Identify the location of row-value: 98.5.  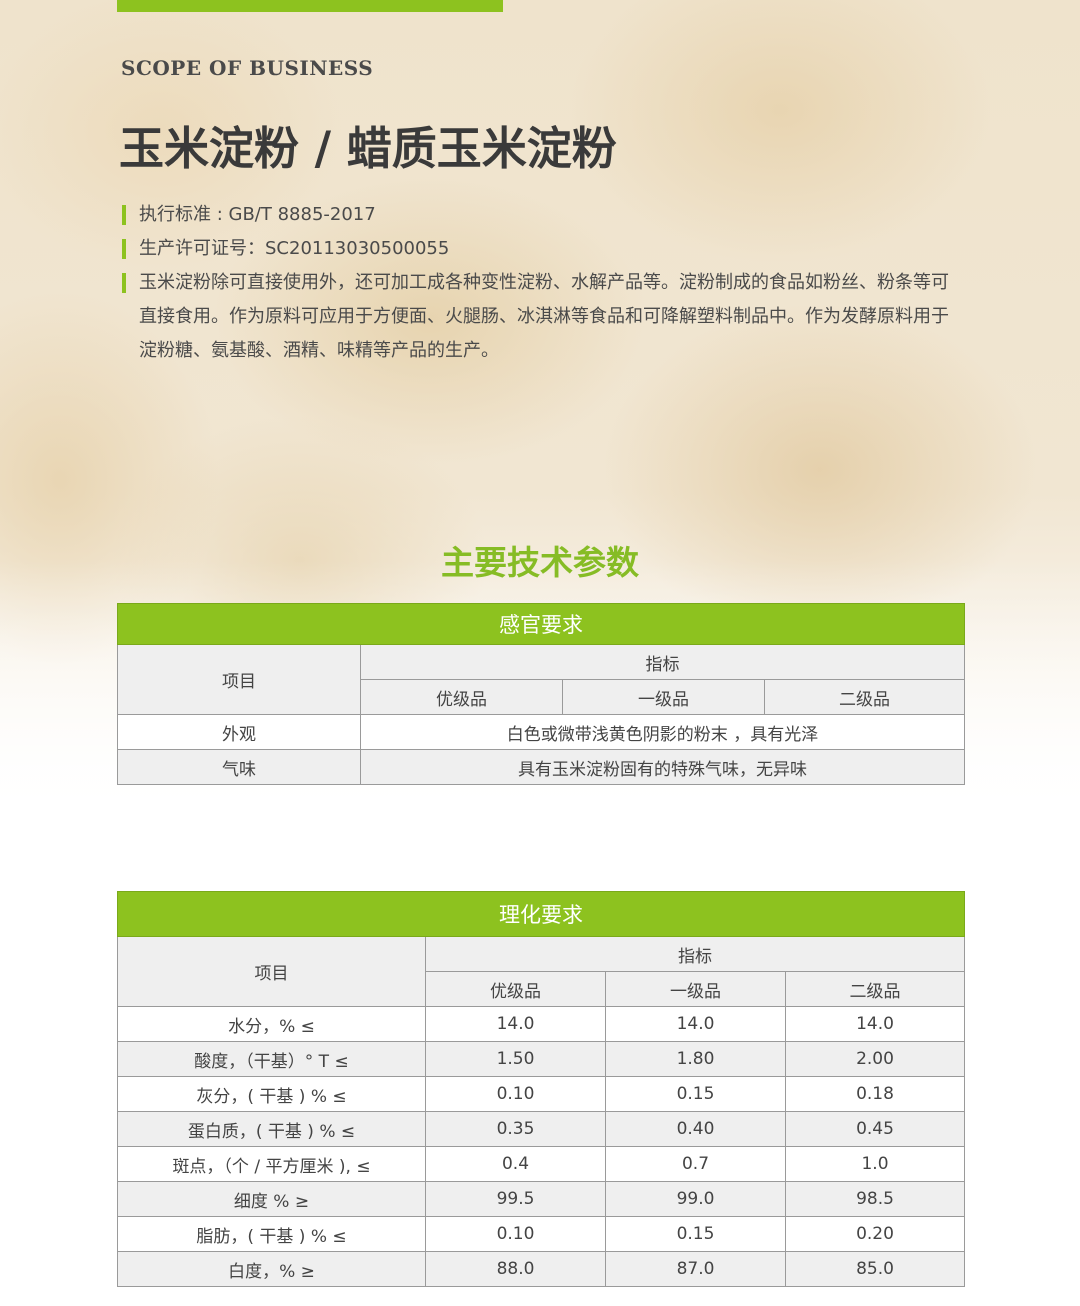
(875, 1199).